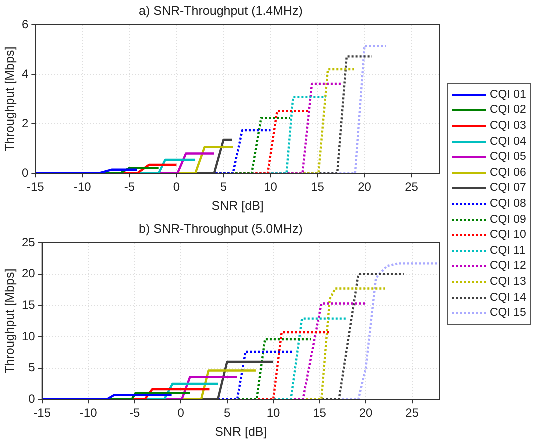 This screenshot has height=441, width=539. Describe the element at coordinates (508, 172) in the screenshot. I see `legend-label: CQI 06` at that location.